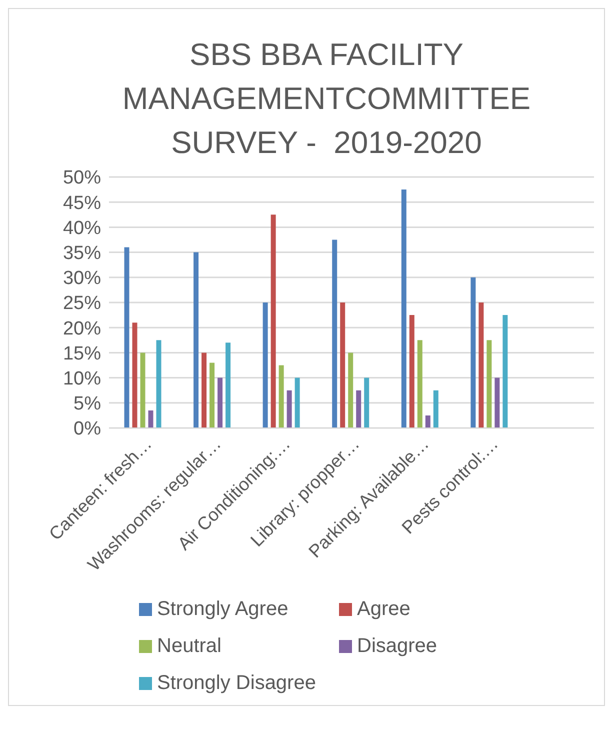 The image size is (615, 730). I want to click on y-tick-label: 30%, so click(82, 279).